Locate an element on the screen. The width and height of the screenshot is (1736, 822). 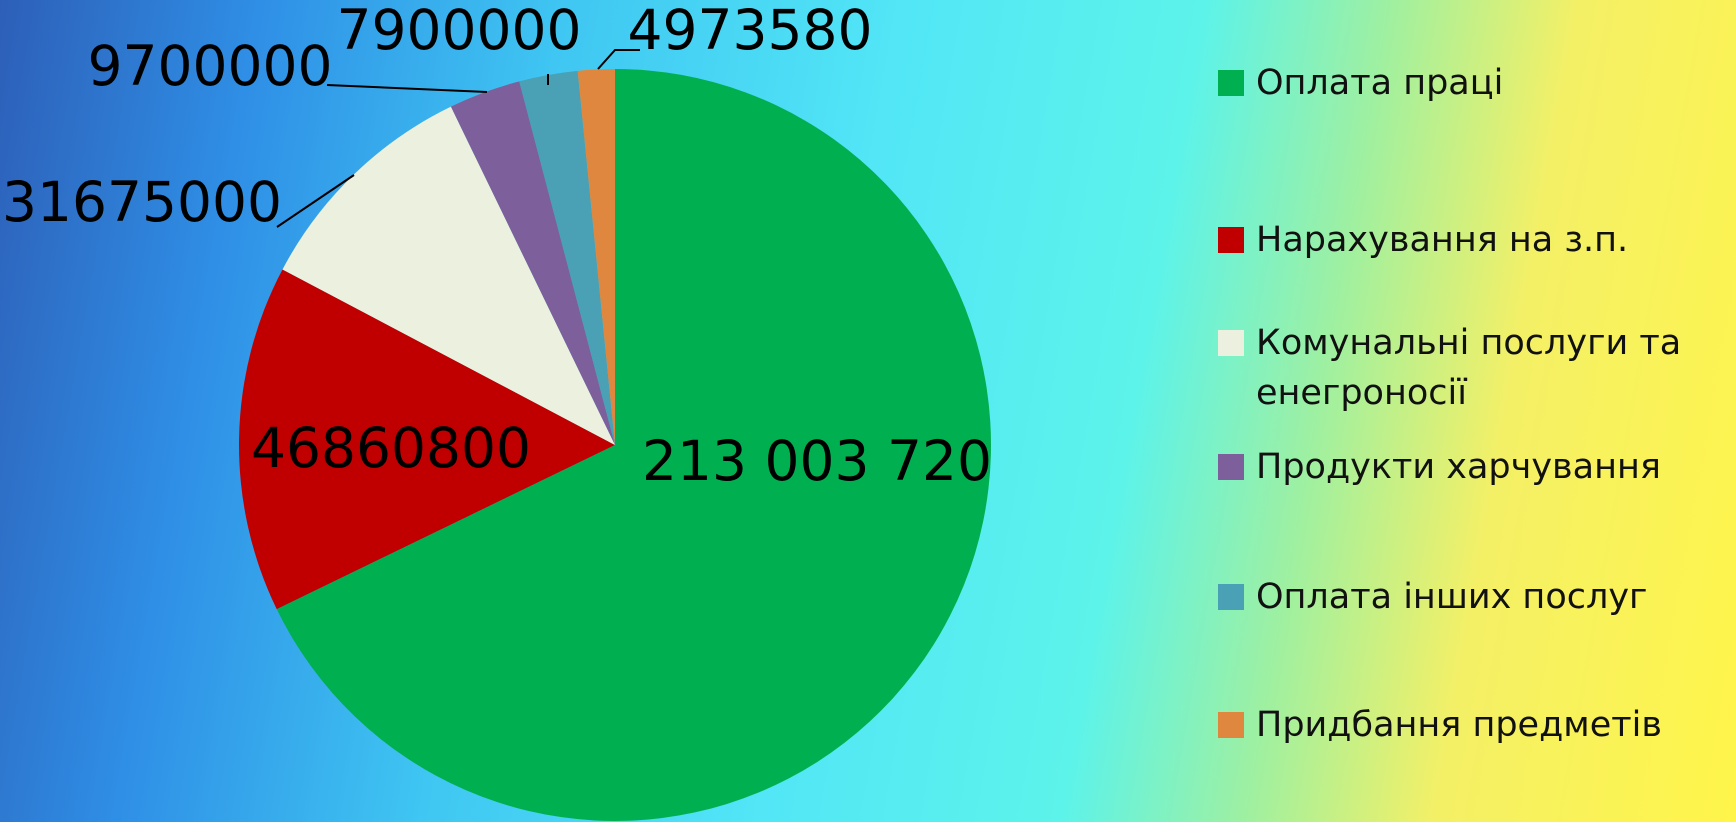
legend-item: Оплата інших послуг is located at coordinates (1467, 597).